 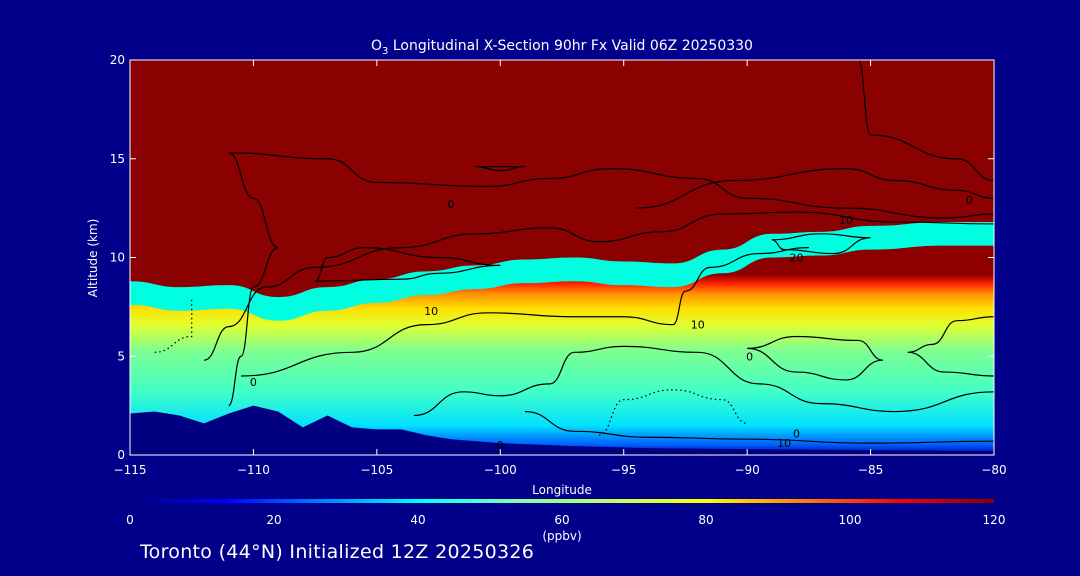 What do you see at coordinates (253, 470) in the screenshot?
I see `x-tick-label: −110` at bounding box center [253, 470].